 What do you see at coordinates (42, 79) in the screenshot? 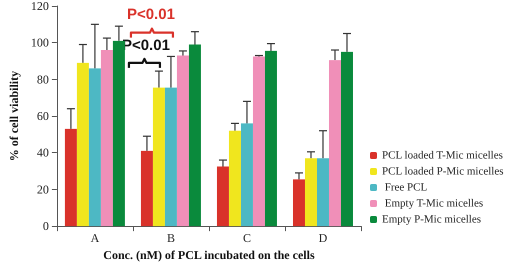
I see `y-tick-label: 80` at bounding box center [42, 79].